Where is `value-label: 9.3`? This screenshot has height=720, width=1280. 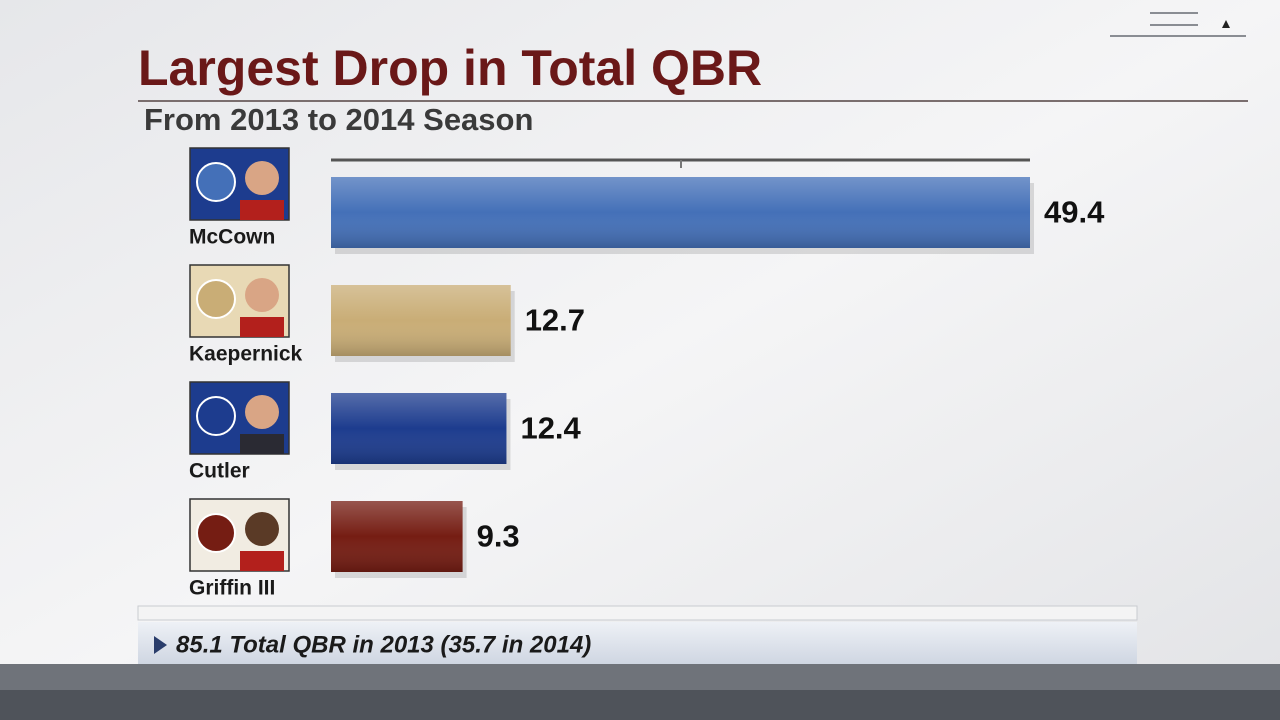 value-label: 9.3 is located at coordinates (498, 536).